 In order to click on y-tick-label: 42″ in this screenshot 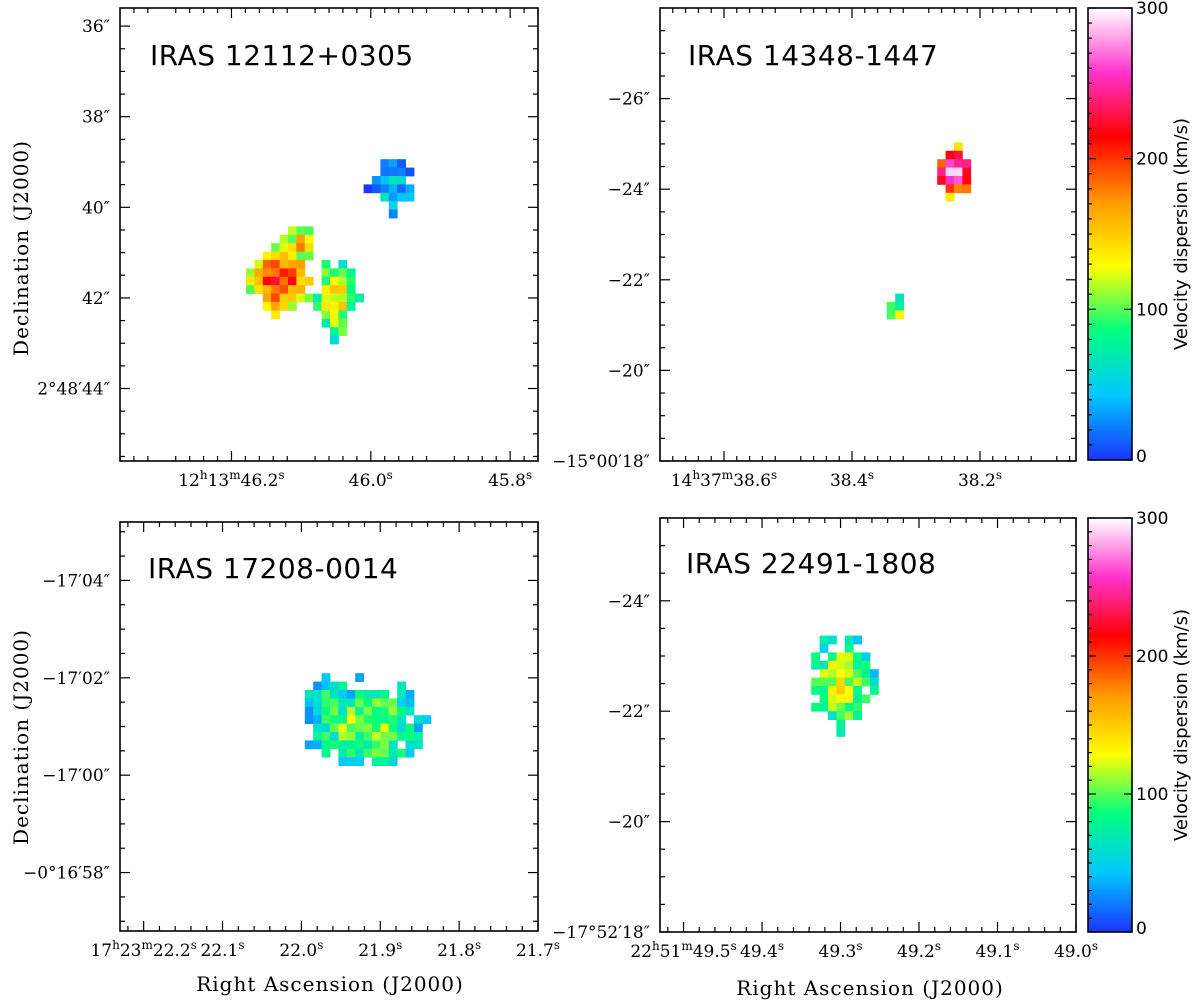, I will do `click(96, 299)`.